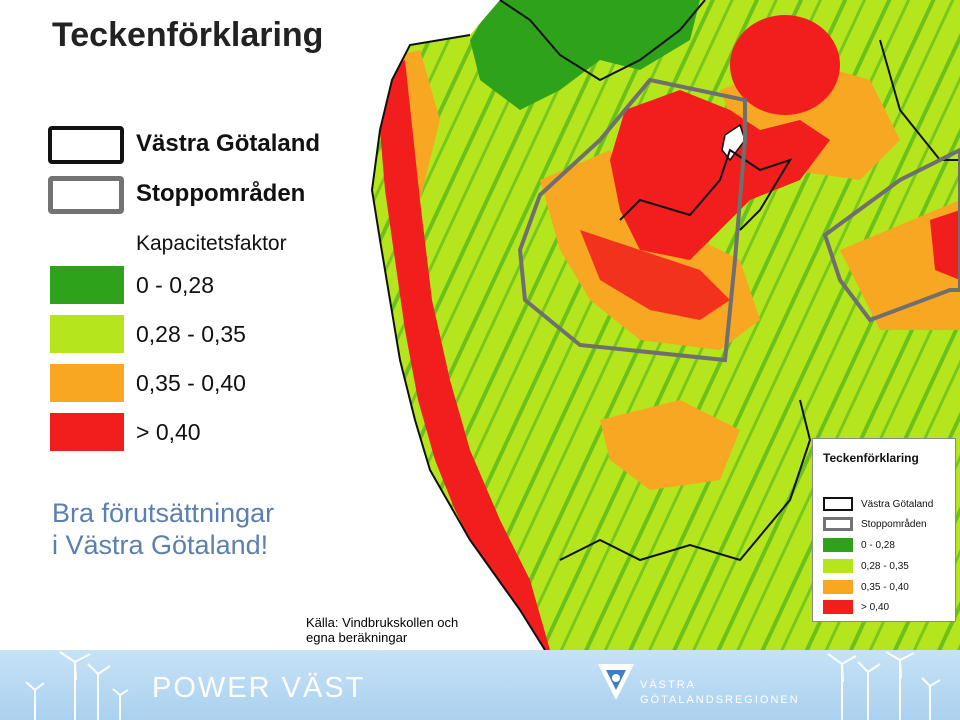 The image size is (960, 720). Describe the element at coordinates (616, 682) in the screenshot. I see `region-logo-icon` at that location.